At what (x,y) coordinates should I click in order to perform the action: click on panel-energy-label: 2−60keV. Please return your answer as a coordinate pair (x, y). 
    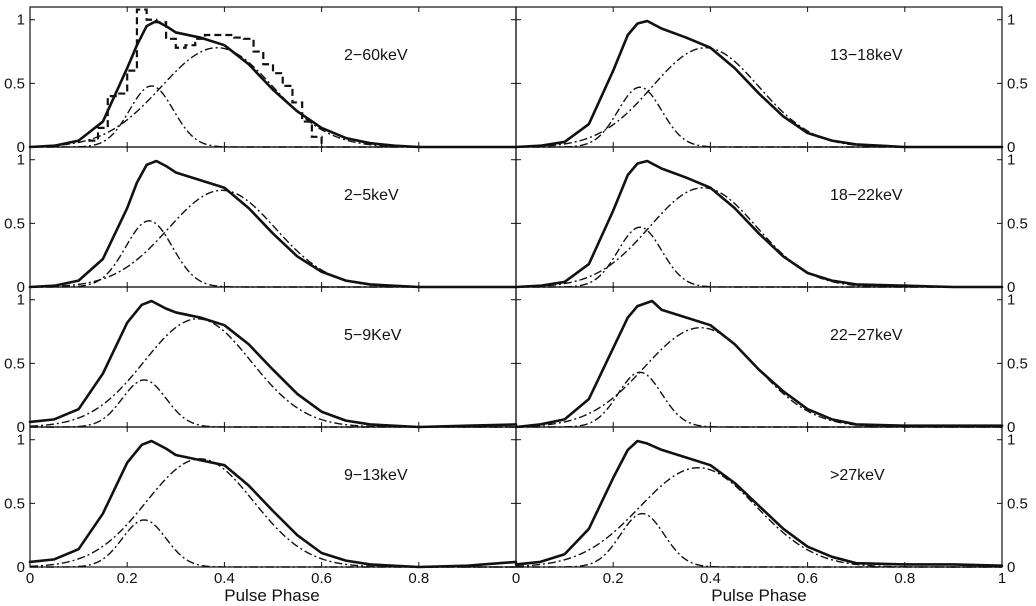
    Looking at the image, I should click on (376, 55).